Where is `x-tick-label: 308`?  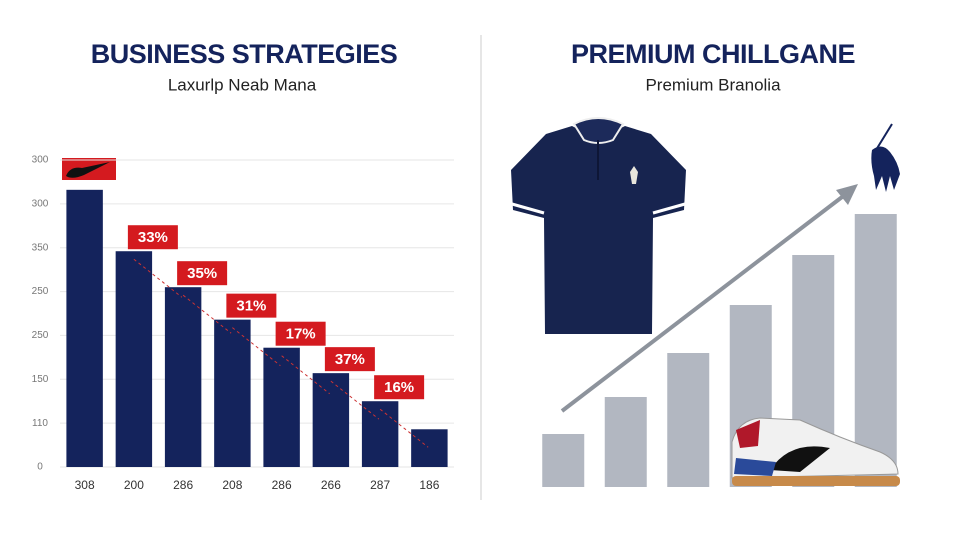 x-tick-label: 308 is located at coordinates (85, 485).